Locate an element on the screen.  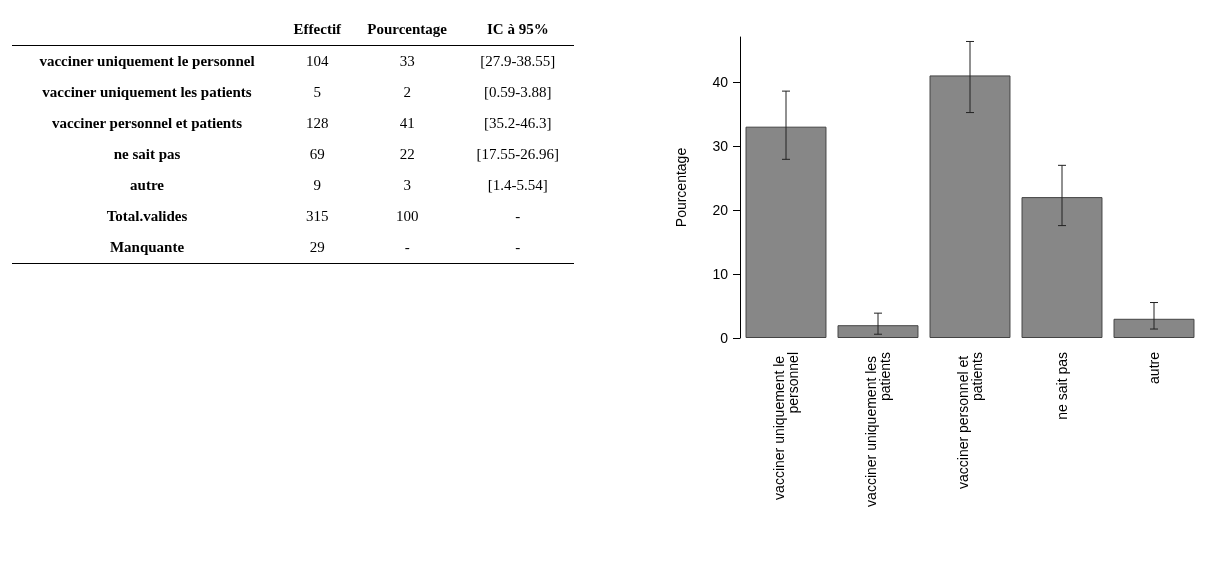
text: 5 is located at coordinates (317, 92).